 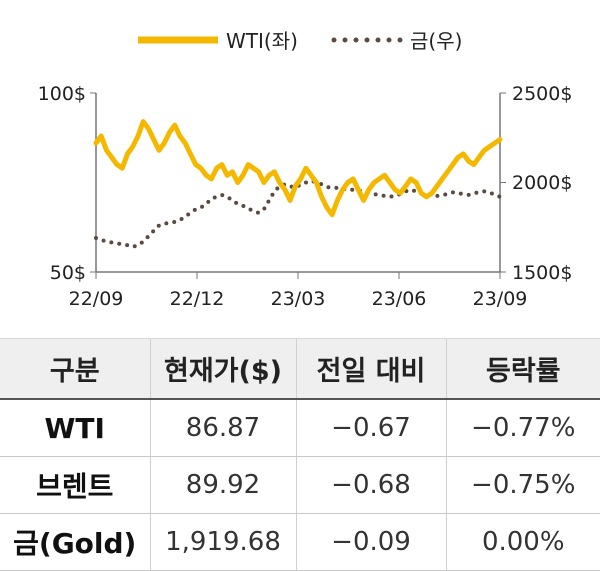 What do you see at coordinates (522, 485) in the screenshot?
I see `cell-rate: −0.75%` at bounding box center [522, 485].